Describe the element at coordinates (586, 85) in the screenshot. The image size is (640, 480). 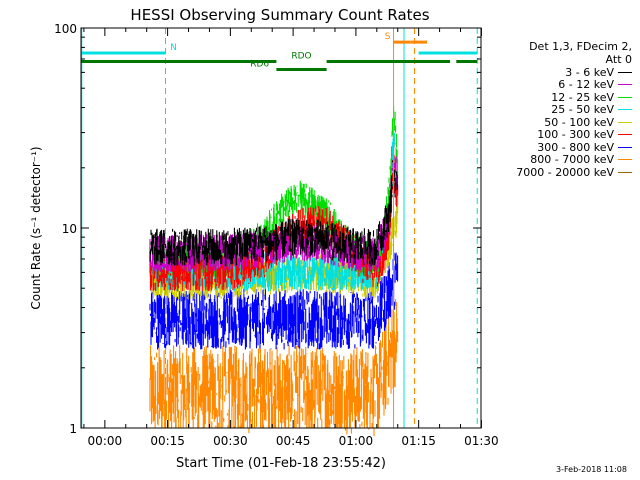
I see `legend-entry-label: 6 - 12 keV` at that location.